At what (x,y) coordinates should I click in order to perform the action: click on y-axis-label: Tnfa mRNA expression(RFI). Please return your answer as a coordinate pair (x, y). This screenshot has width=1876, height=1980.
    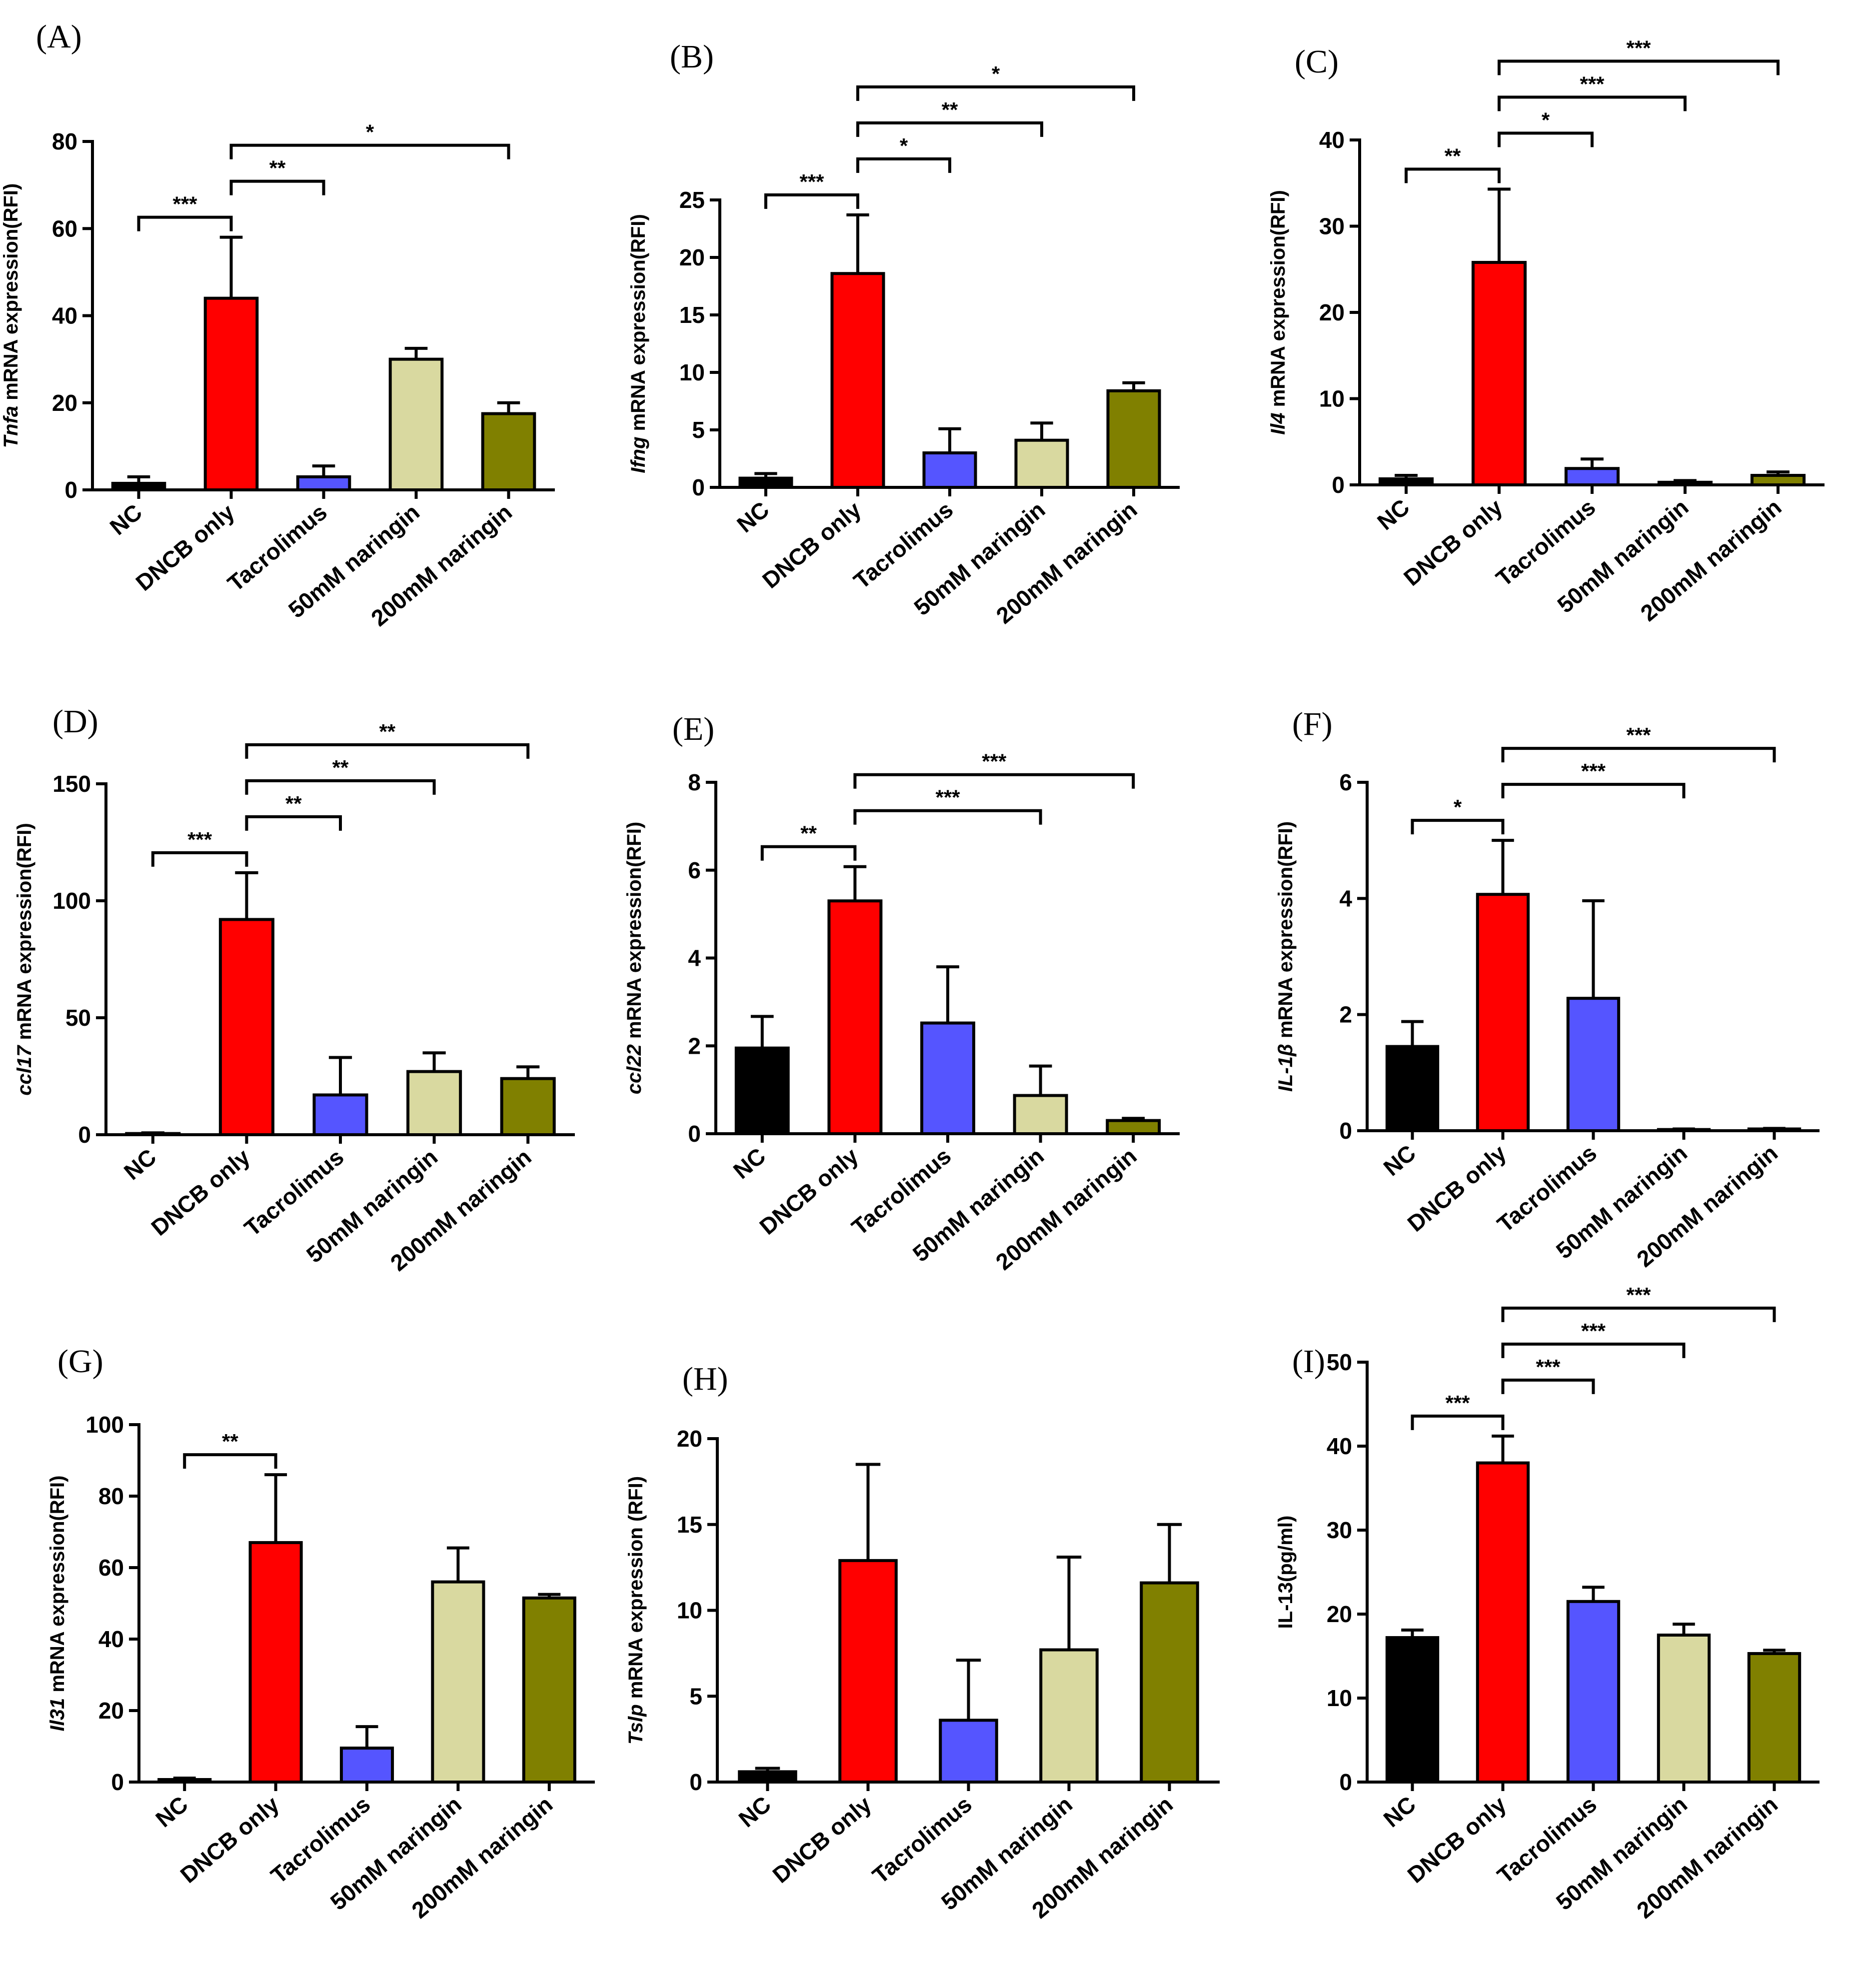
    Looking at the image, I should click on (11, 315).